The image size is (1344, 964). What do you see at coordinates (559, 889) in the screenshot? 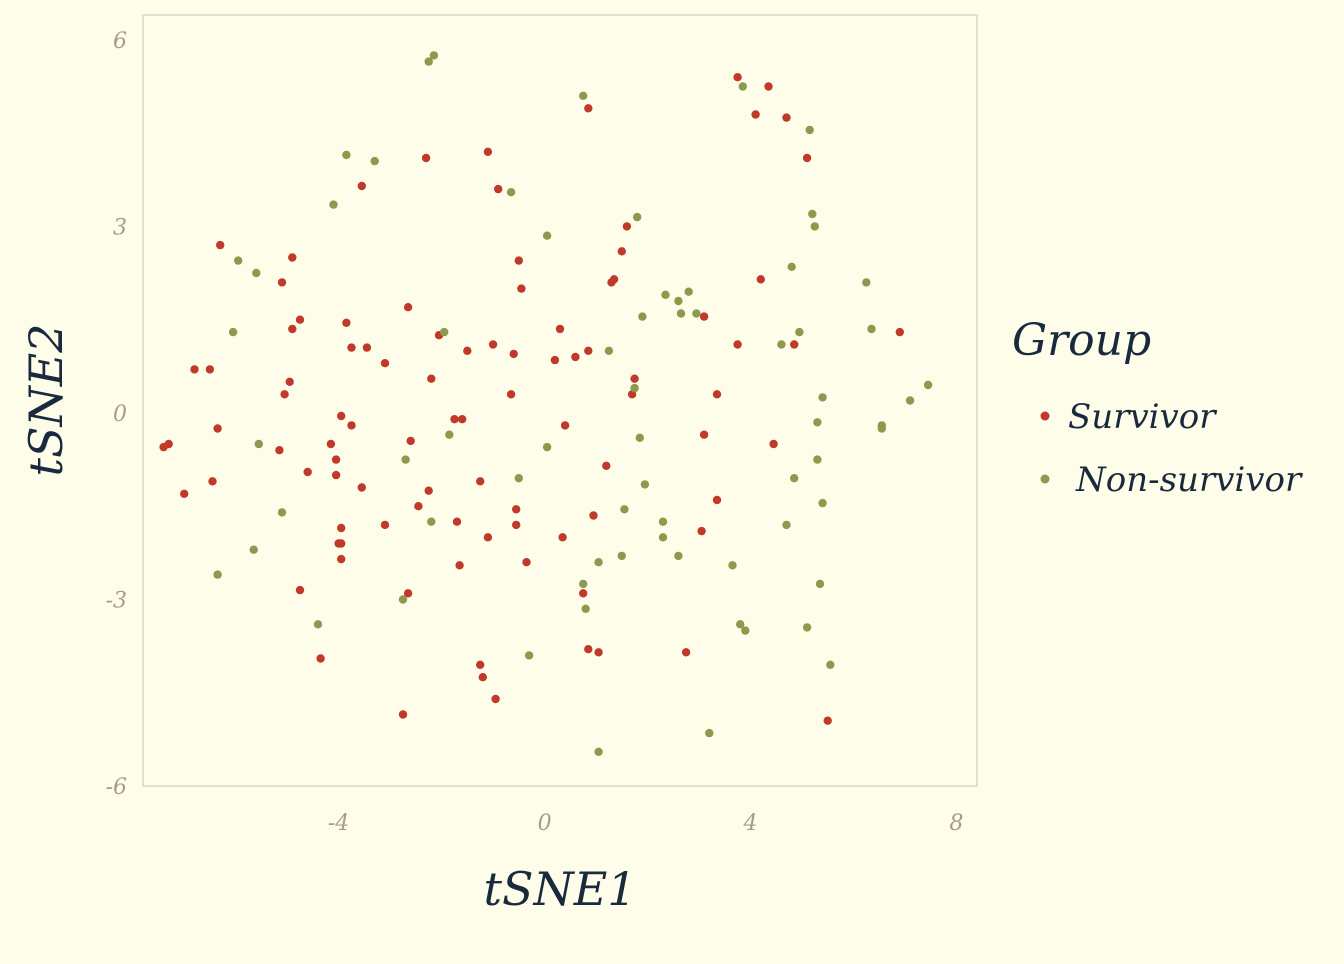
I see `x-axis-title: tSNE1` at bounding box center [559, 889].